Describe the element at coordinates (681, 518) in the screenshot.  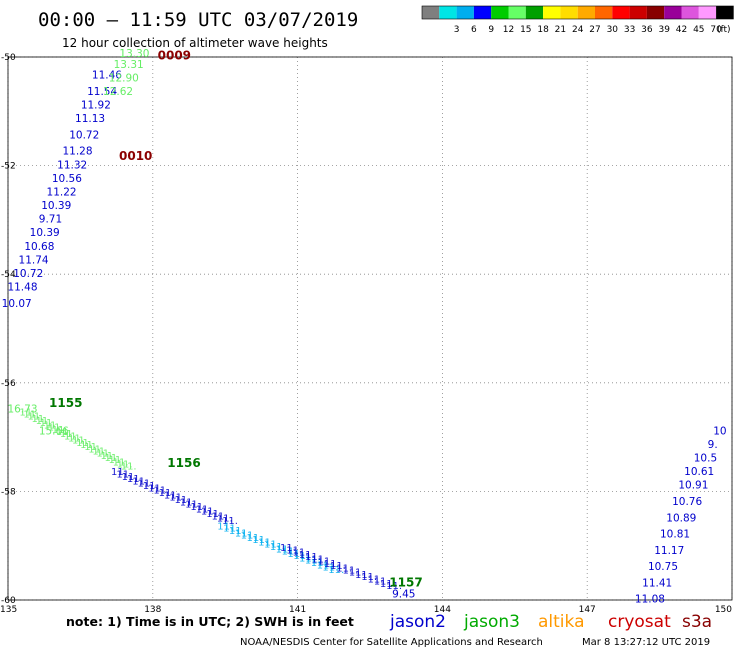
I see `wave-height-label: 10.89` at that location.